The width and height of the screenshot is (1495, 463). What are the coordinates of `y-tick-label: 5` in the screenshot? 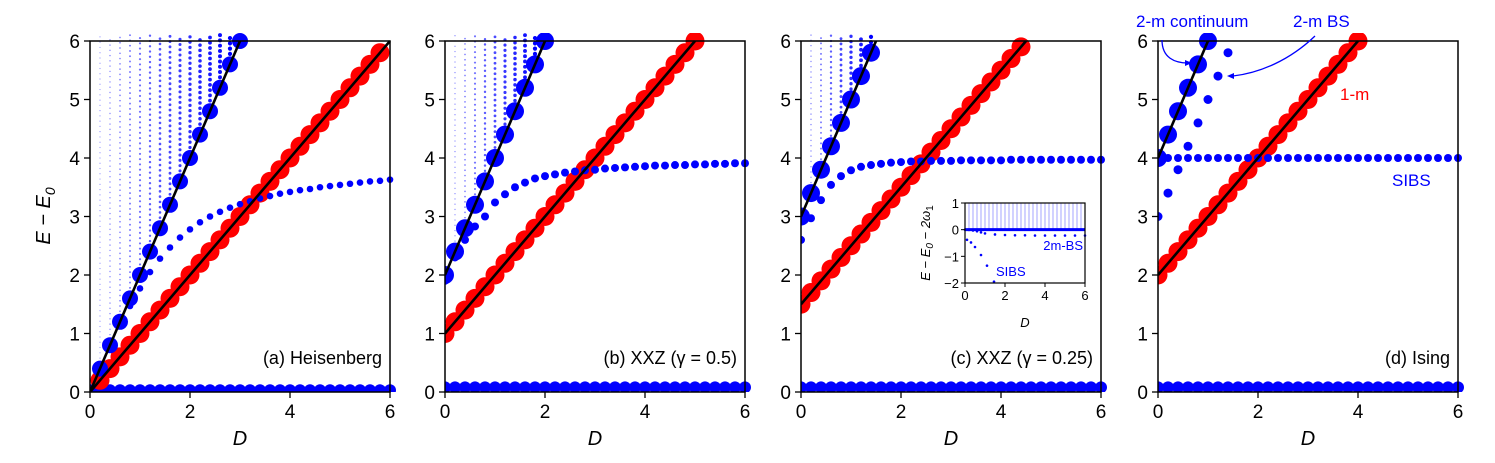 It's located at (1142, 101).